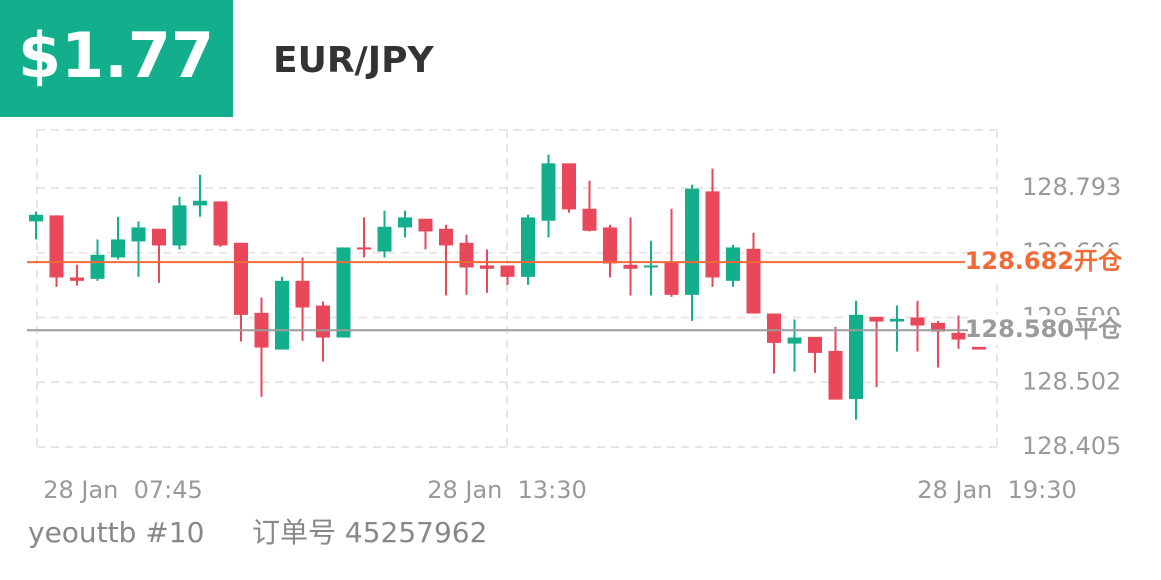 The width and height of the screenshot is (1161, 580). I want to click on y-tick-label: 128.502, so click(1071, 381).